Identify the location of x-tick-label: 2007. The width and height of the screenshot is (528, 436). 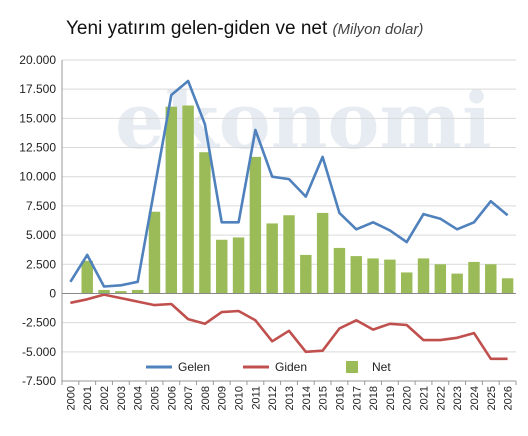
(189, 398).